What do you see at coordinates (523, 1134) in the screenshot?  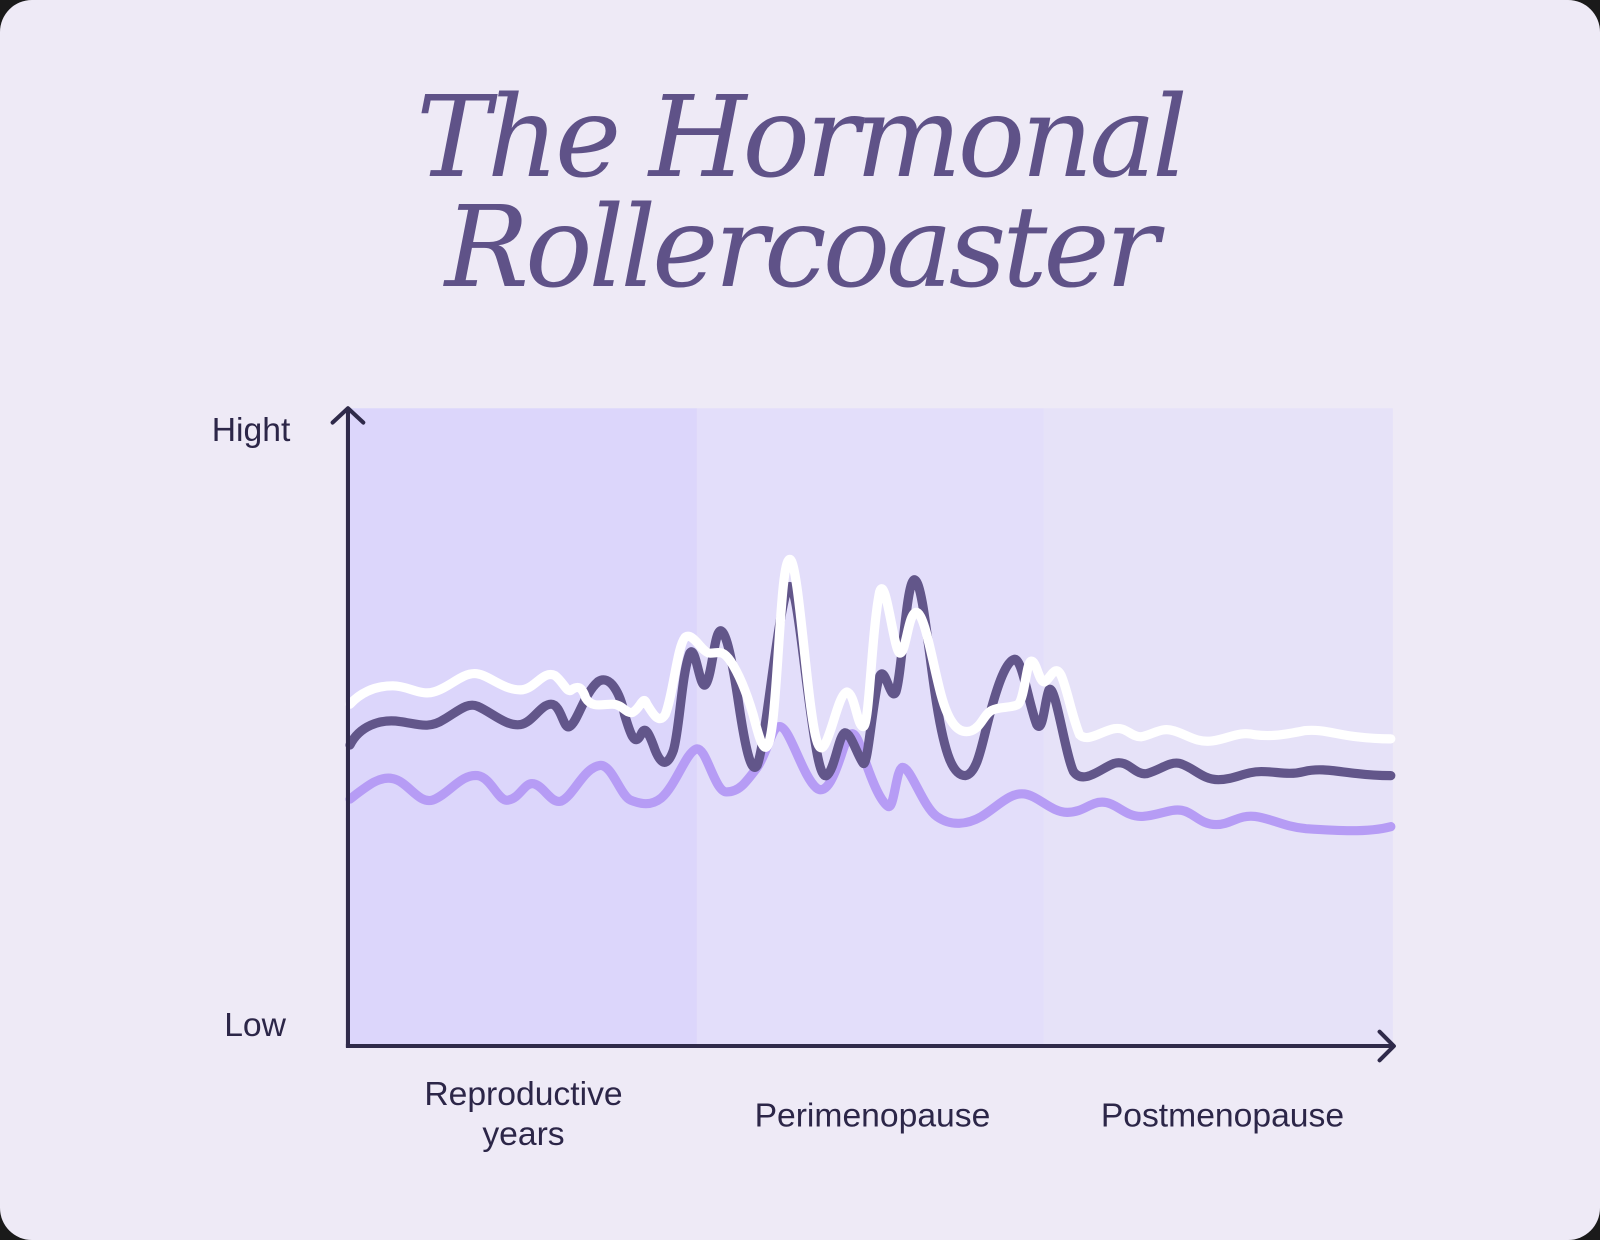 I see `x-label-reproductive-line-2: years` at bounding box center [523, 1134].